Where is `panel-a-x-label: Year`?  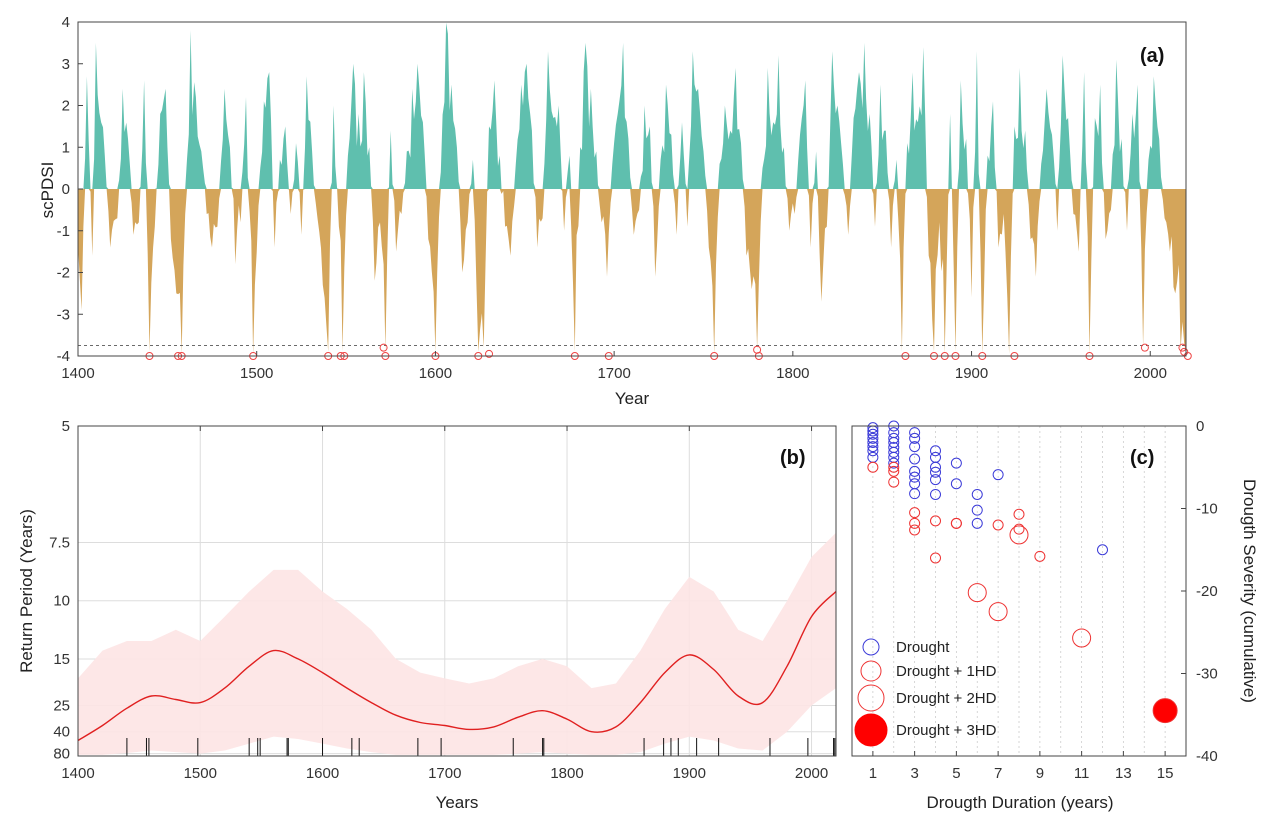 panel-a-x-label: Year is located at coordinates (632, 398).